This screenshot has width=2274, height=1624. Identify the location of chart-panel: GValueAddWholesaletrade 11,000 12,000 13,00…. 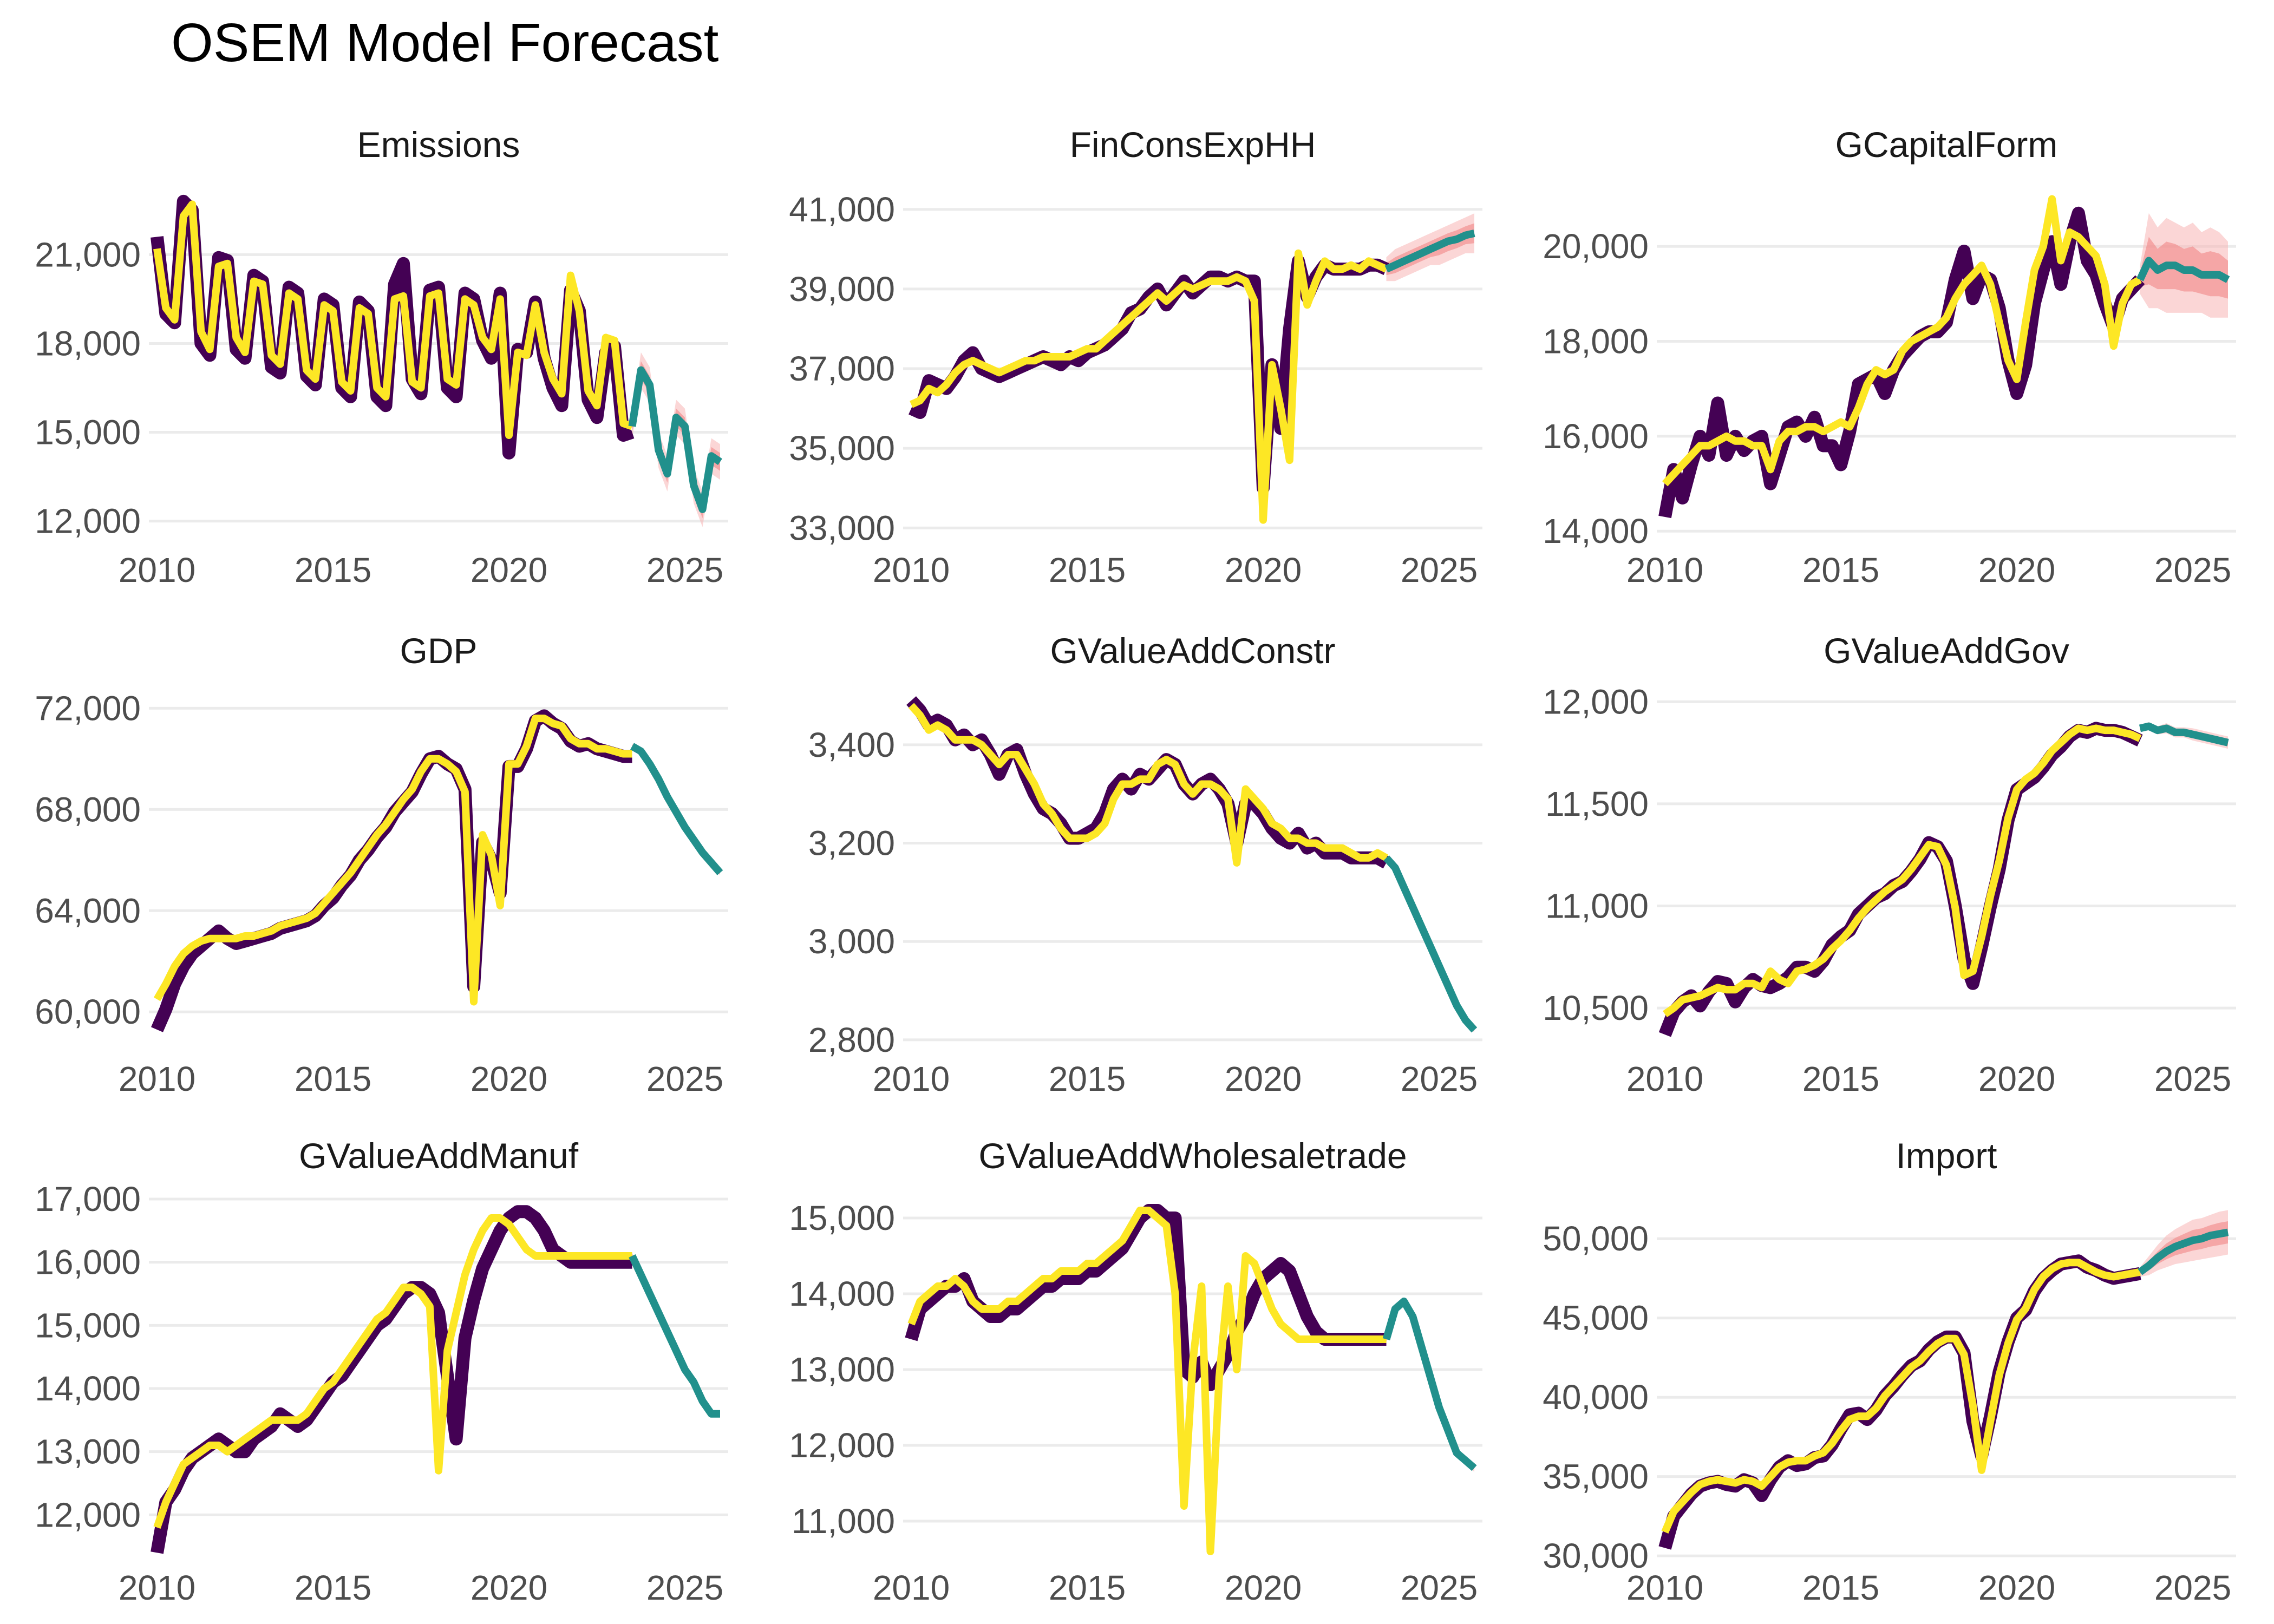
(1136, 1371).